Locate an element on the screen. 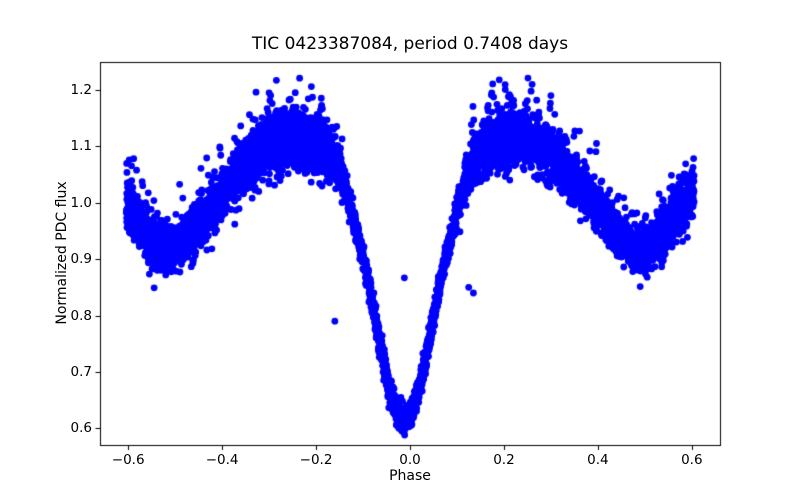 The height and width of the screenshot is (500, 800). x-tick-label: 0.6 is located at coordinates (692, 460).